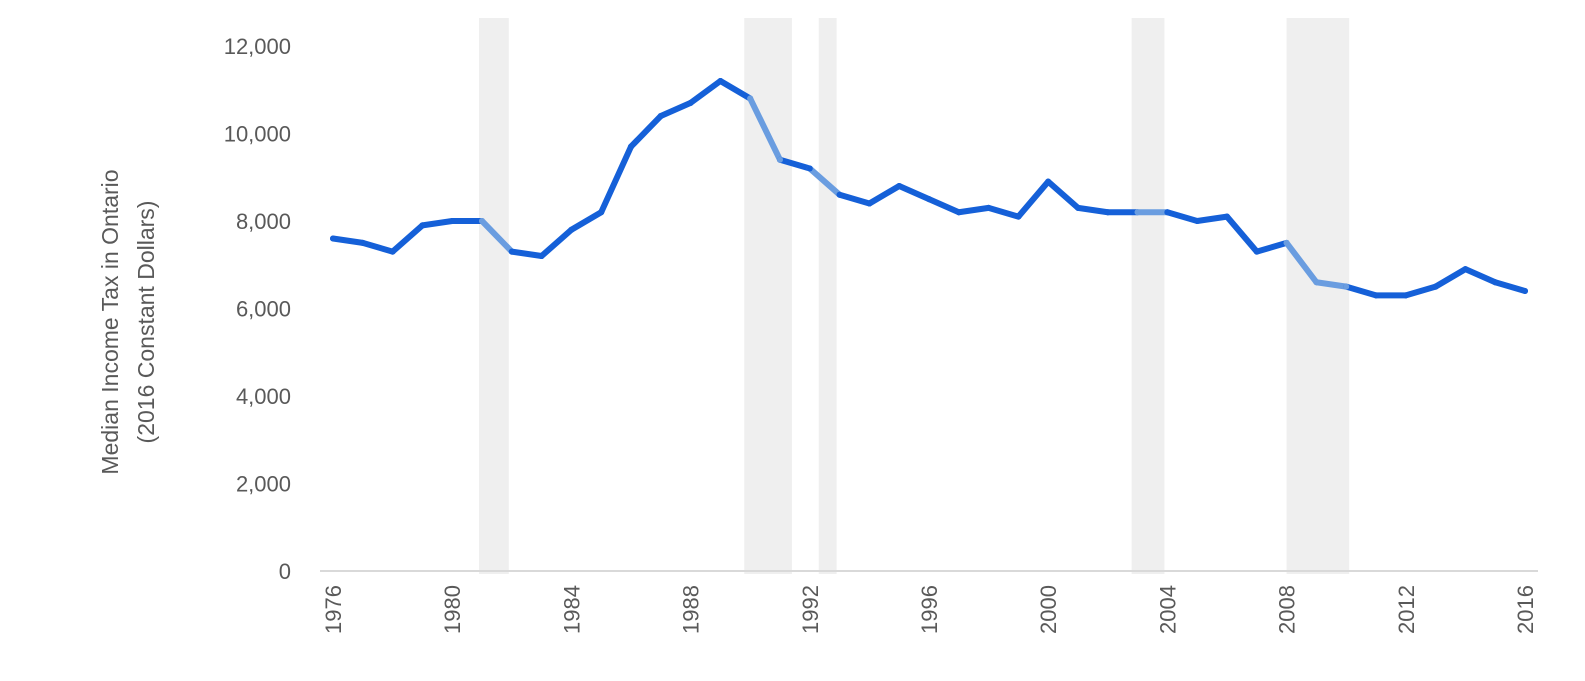  What do you see at coordinates (263, 309) in the screenshot?
I see `y-tick-label: 6,000` at bounding box center [263, 309].